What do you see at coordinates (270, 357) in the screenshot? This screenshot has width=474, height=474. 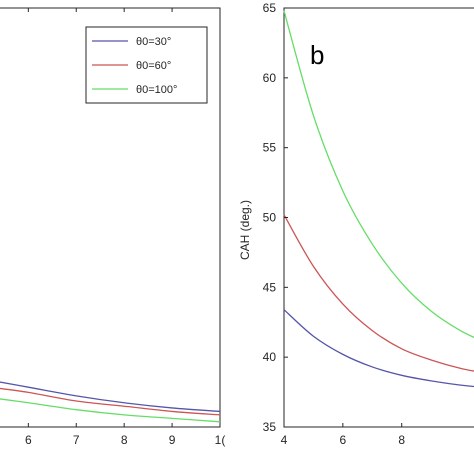 I see `y-tick-label-b: 40` at bounding box center [270, 357].